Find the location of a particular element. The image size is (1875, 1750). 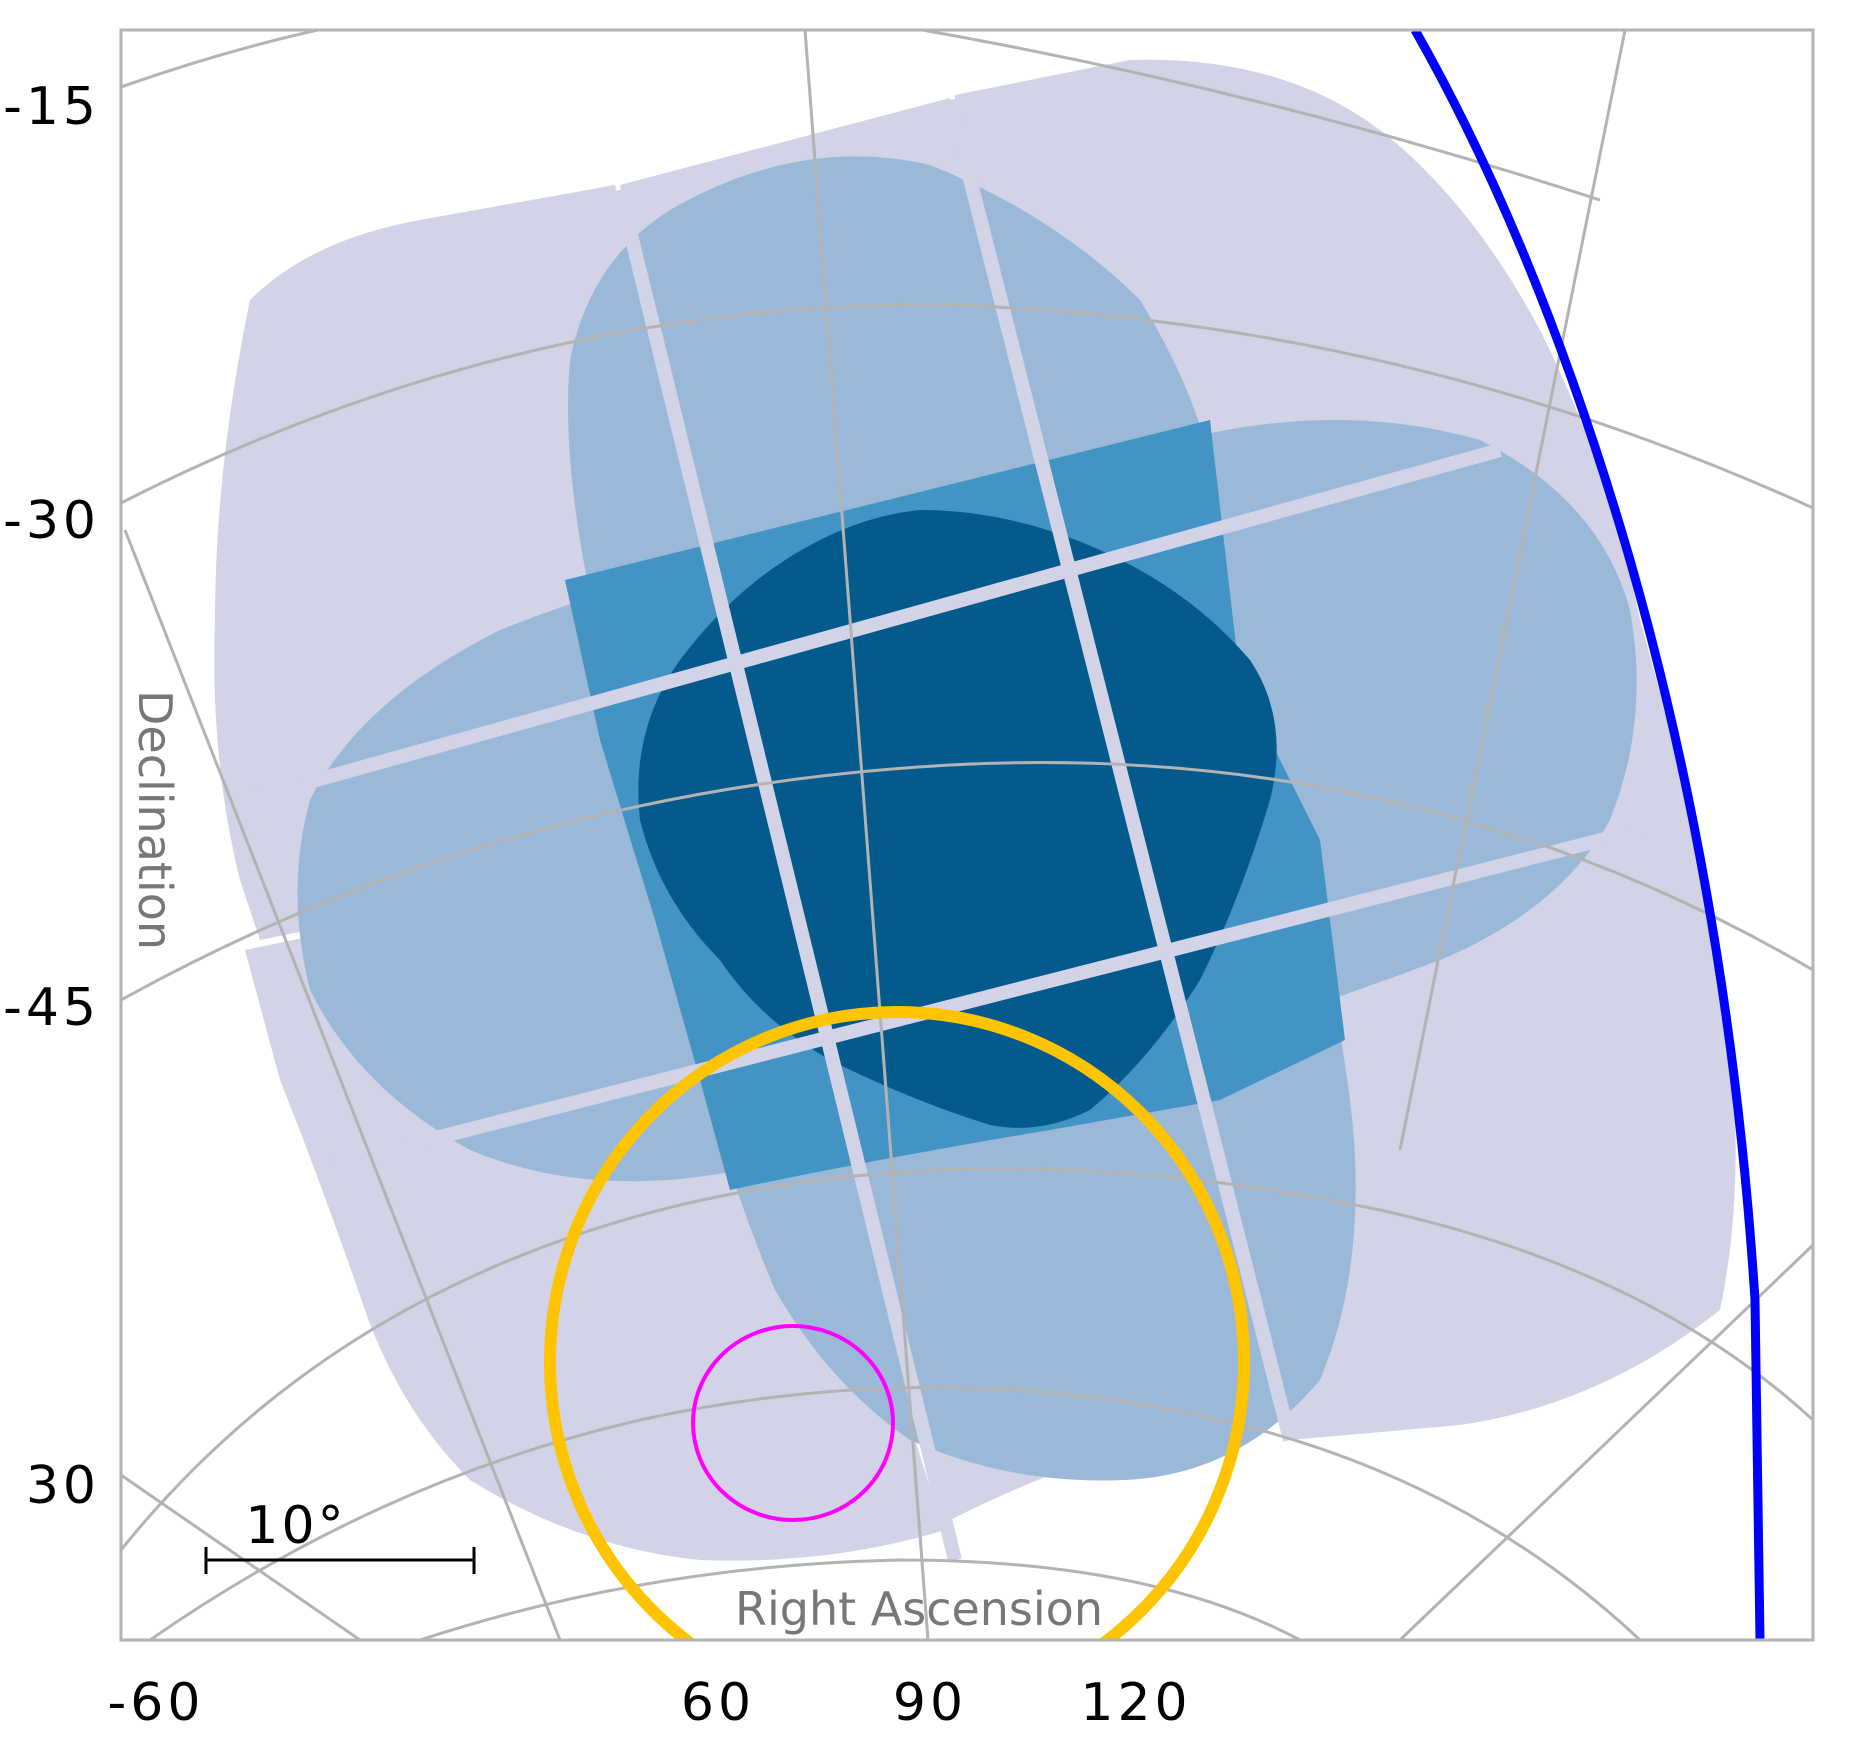

x-tick-label: 120 is located at coordinates (1135, 1703).